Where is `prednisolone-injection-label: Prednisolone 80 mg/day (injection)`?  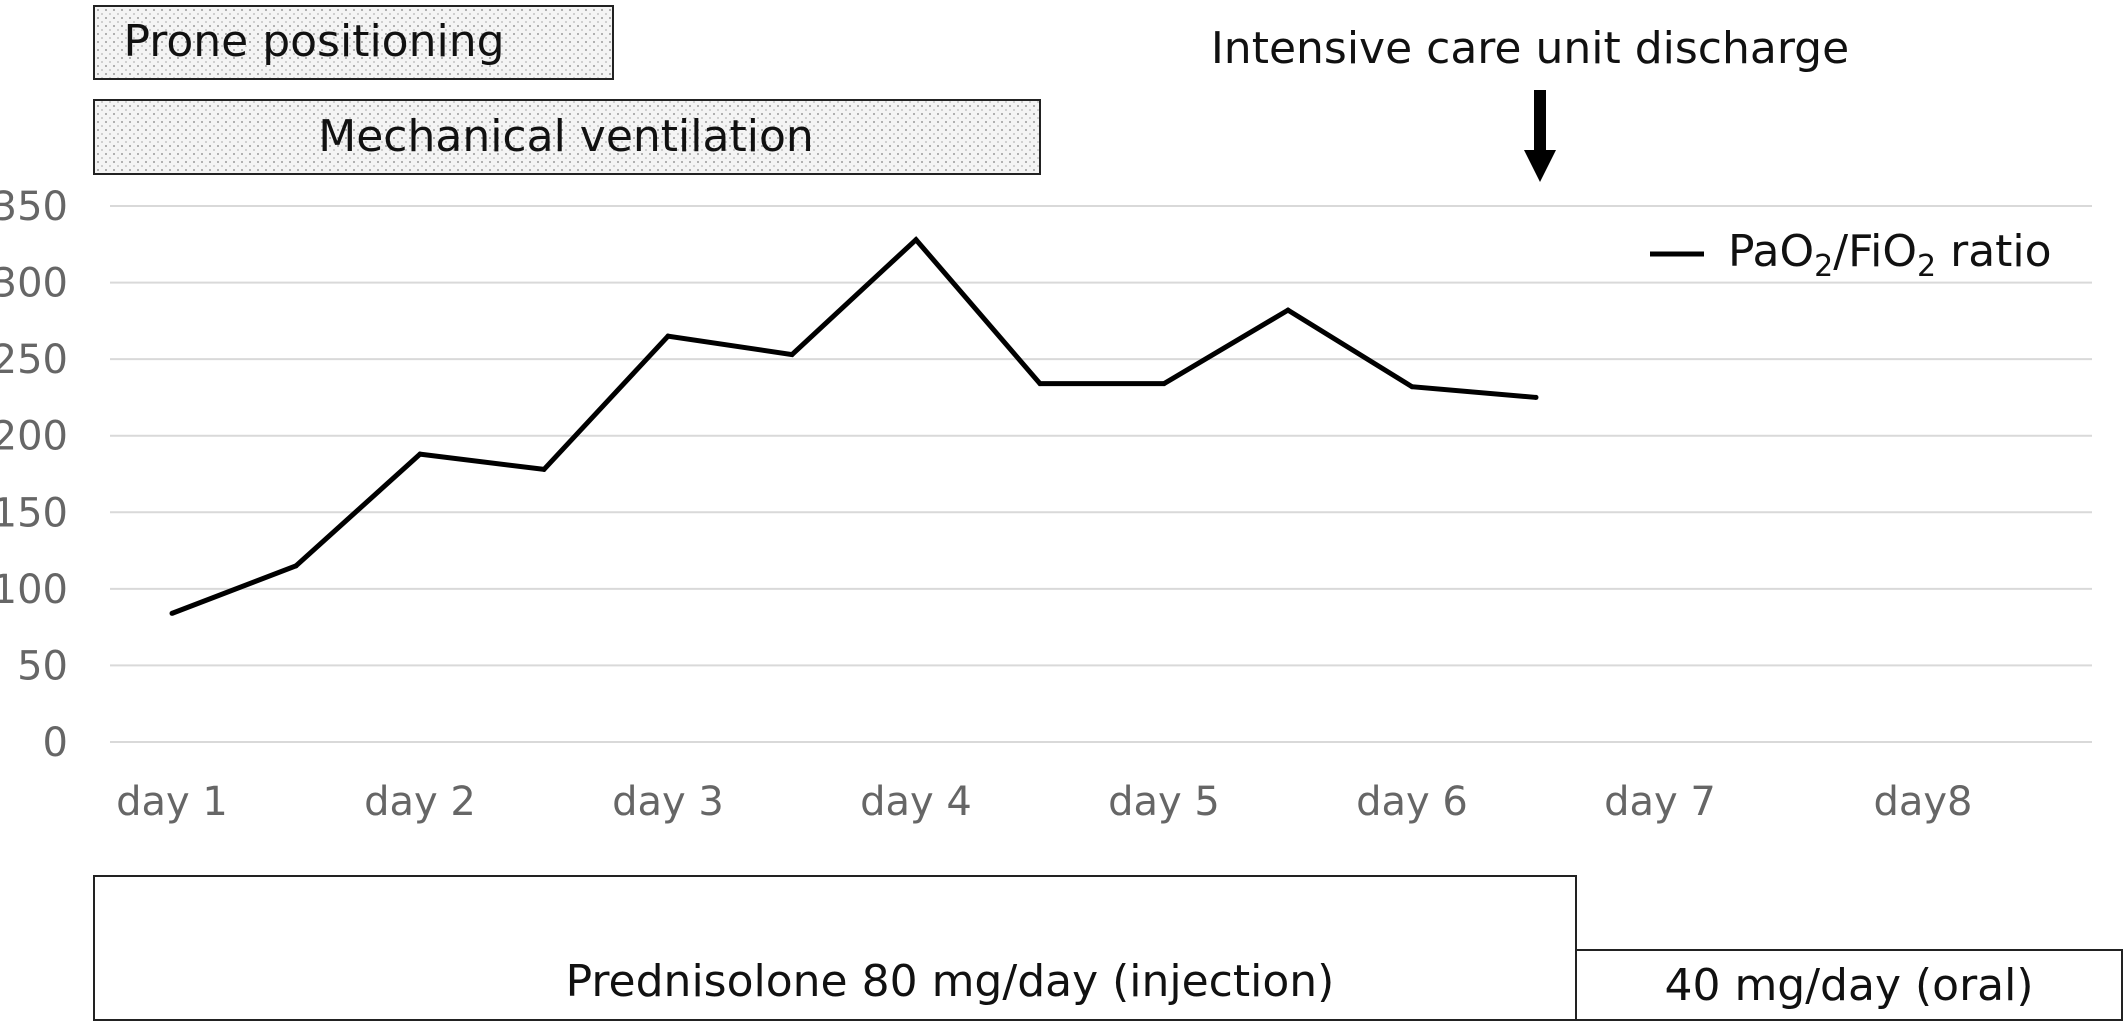
prednisolone-injection-label: Prednisolone 80 mg/day (injection) is located at coordinates (950, 981).